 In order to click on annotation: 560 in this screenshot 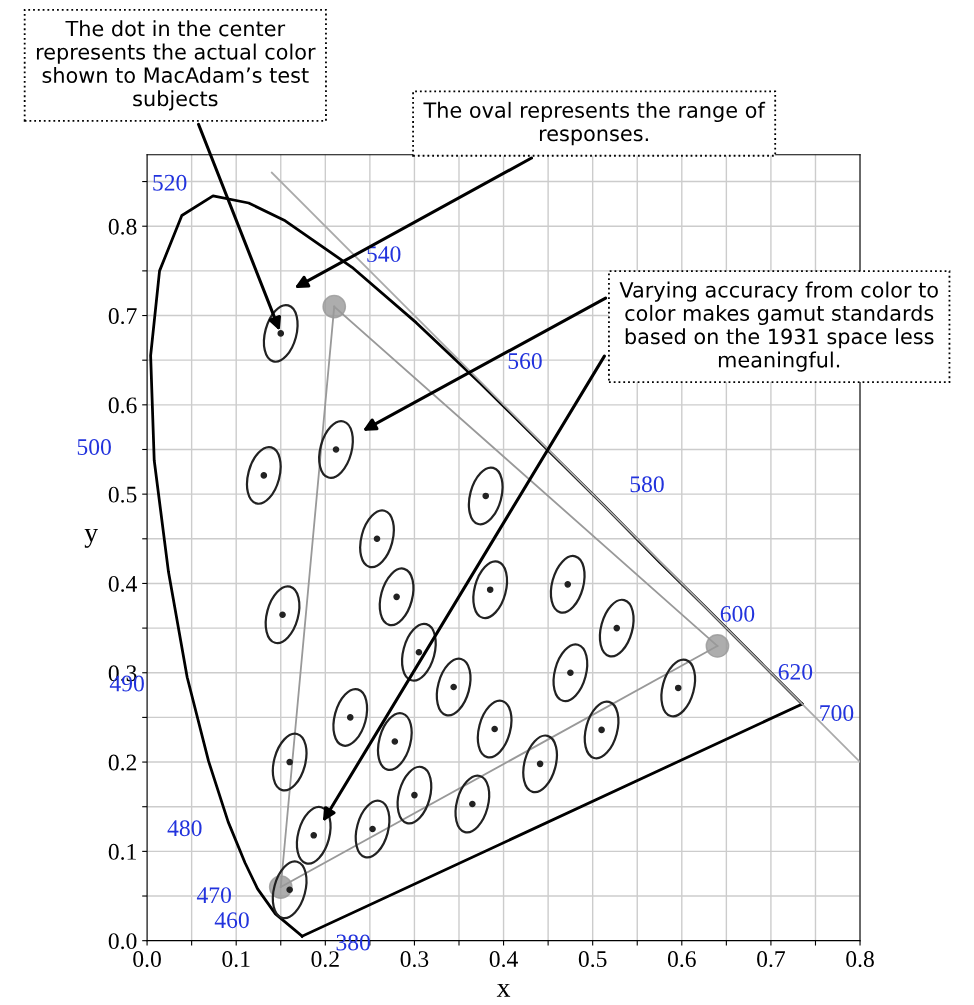, I will do `click(525, 361)`.